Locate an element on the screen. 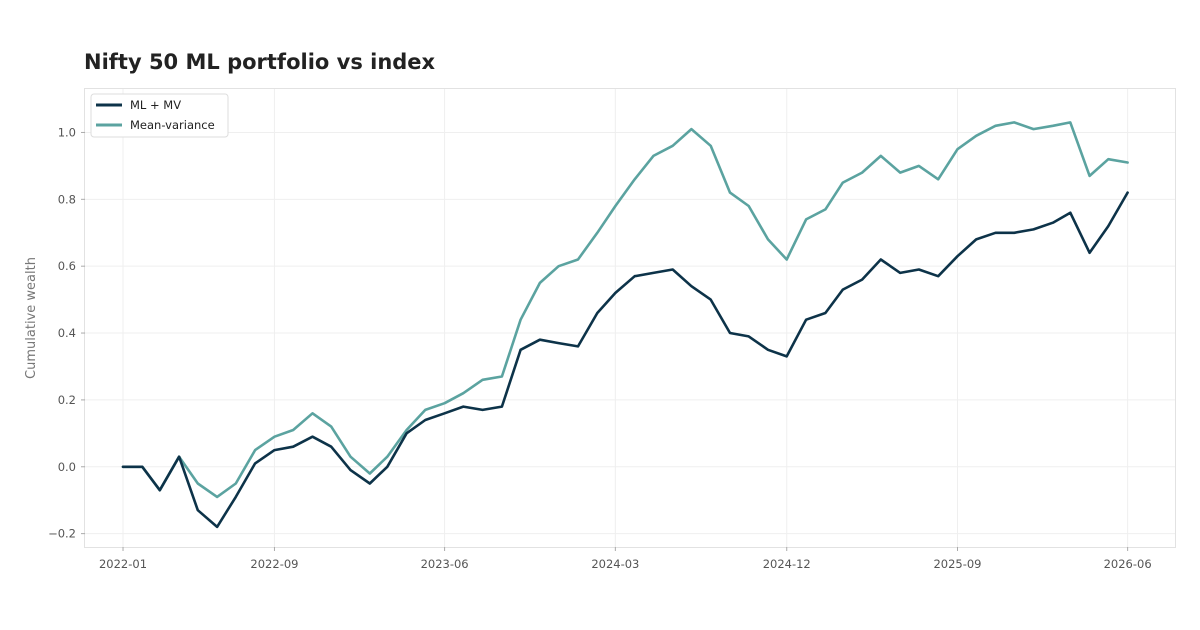  y-axis-label: Cumulative wealth is located at coordinates (31, 318).